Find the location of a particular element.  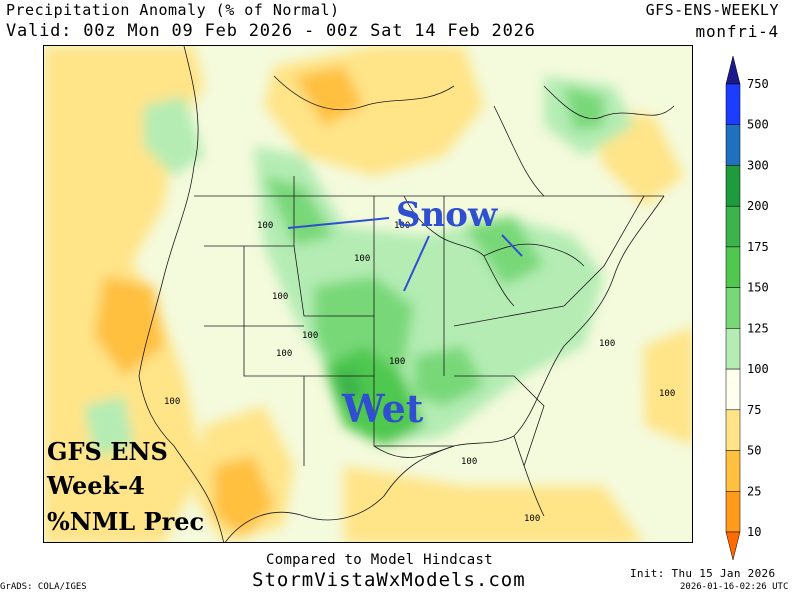

color-legend-bar: 750 500 300 200 175 150 125 100 75 50 25 10 is located at coordinates (747, 308).